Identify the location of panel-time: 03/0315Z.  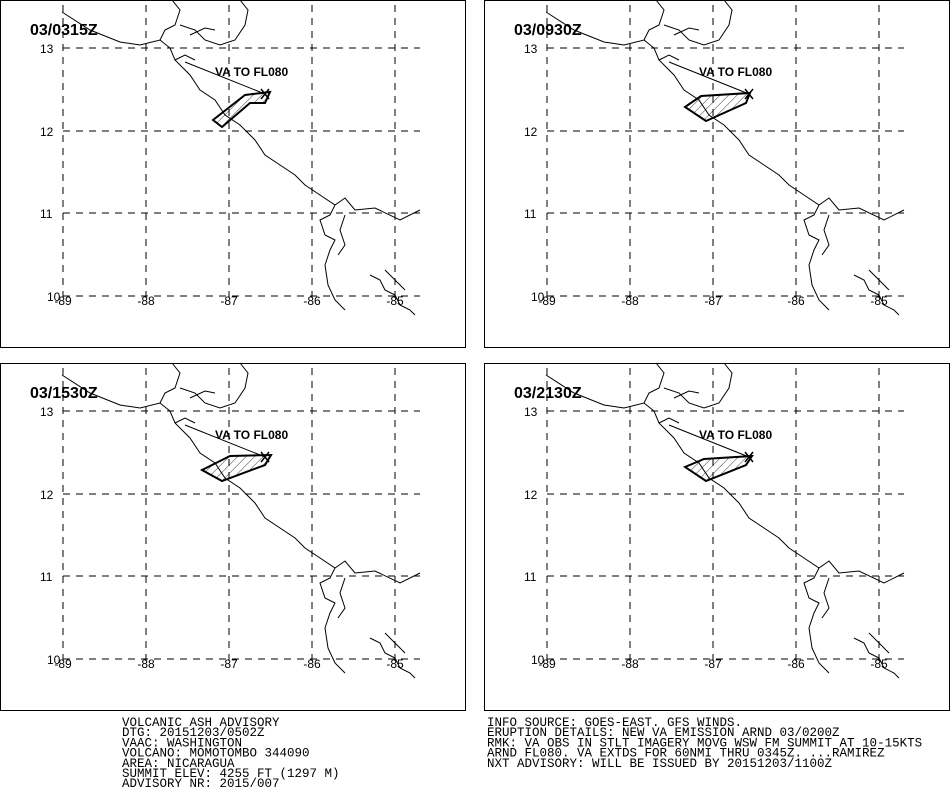
(64, 30).